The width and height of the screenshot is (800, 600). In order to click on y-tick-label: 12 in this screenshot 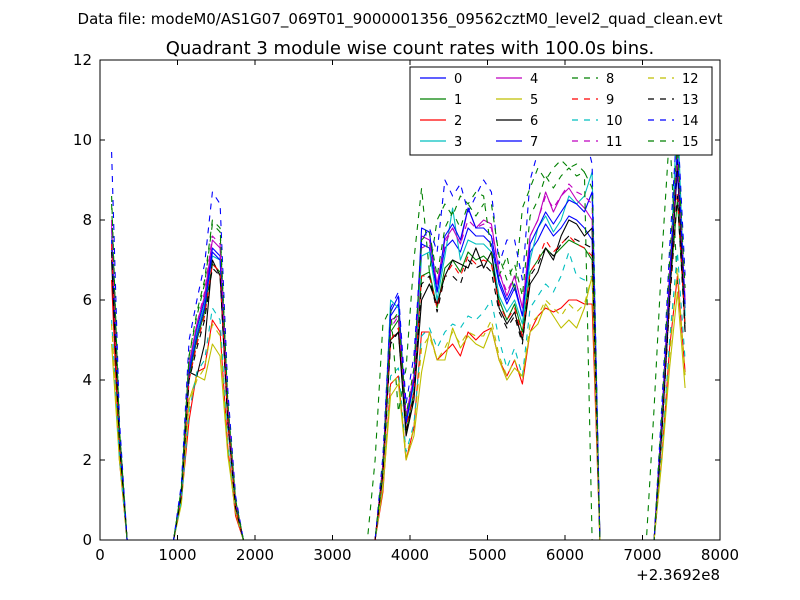, I will do `click(82, 60)`.